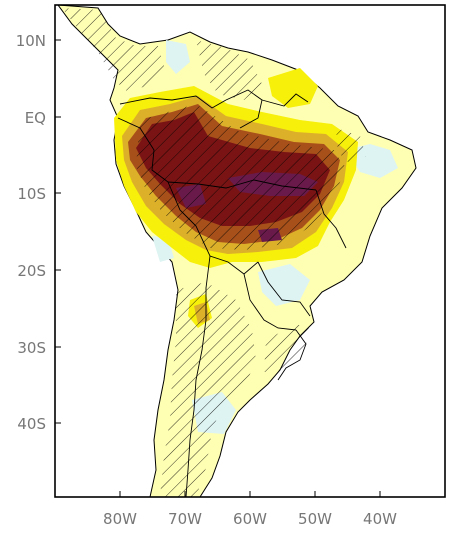 The image size is (460, 552). What do you see at coordinates (31, 271) in the screenshot?
I see `lat-label: 20S` at bounding box center [31, 271].